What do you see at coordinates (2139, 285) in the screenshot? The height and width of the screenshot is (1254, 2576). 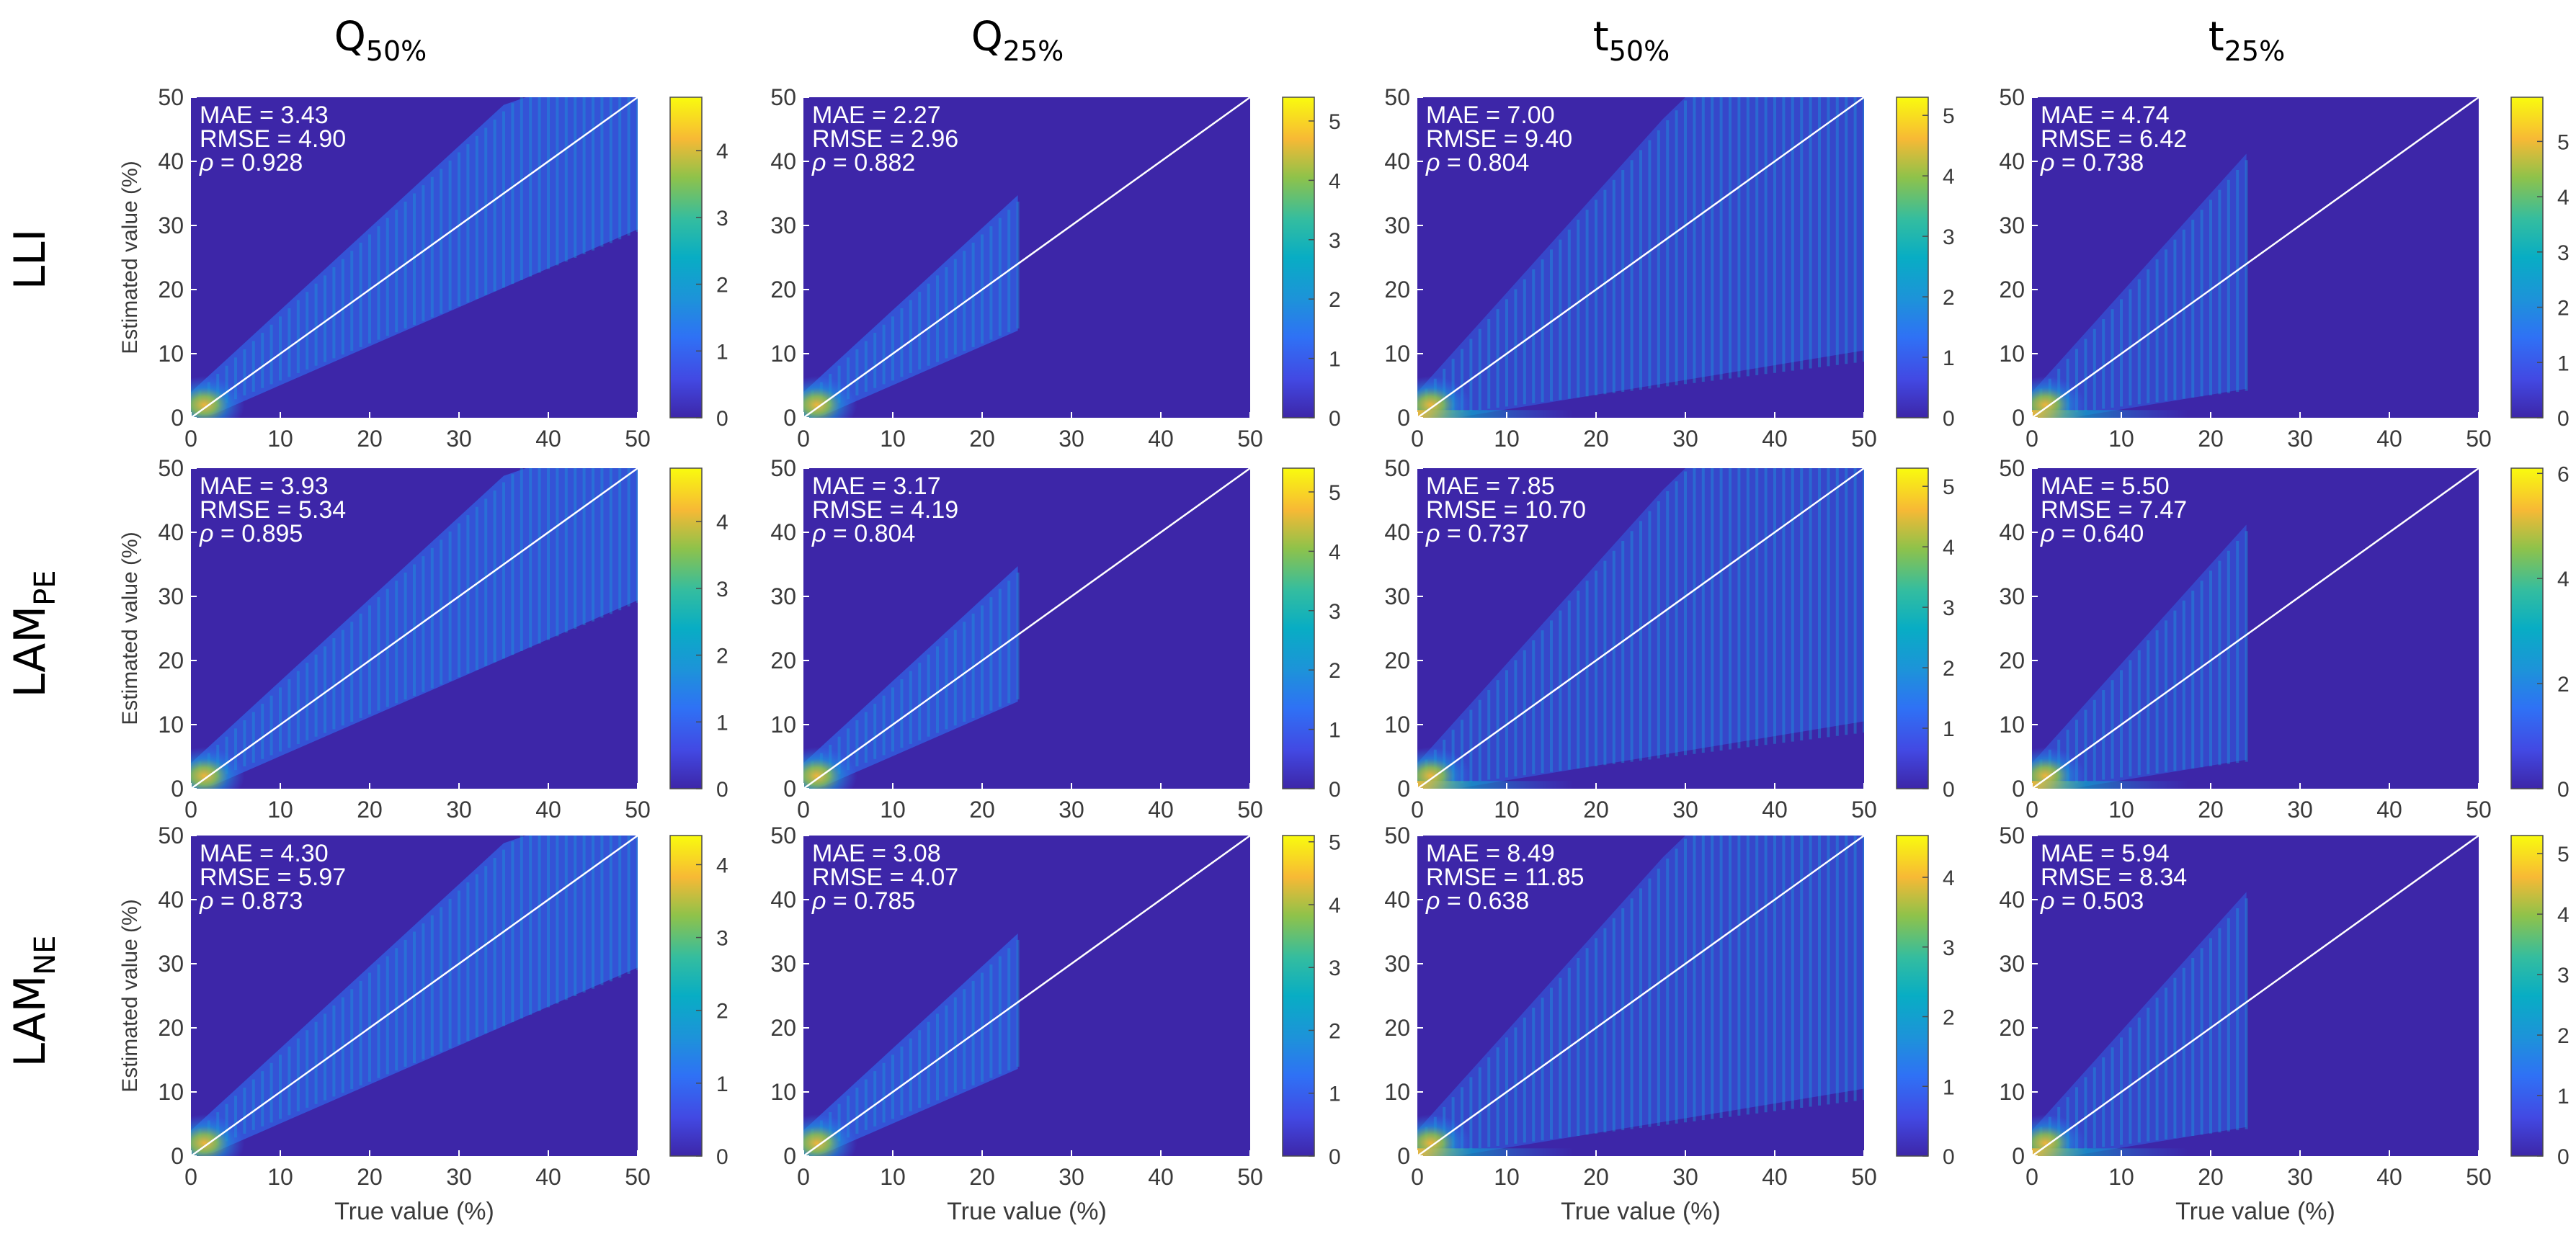 I see `panel-r1c4-density-band` at bounding box center [2139, 285].